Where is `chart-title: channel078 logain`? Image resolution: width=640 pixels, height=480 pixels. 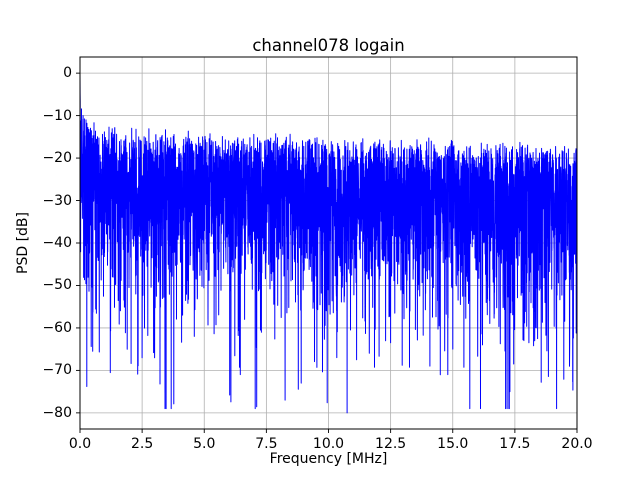 chart-title: channel078 logain is located at coordinates (328, 45).